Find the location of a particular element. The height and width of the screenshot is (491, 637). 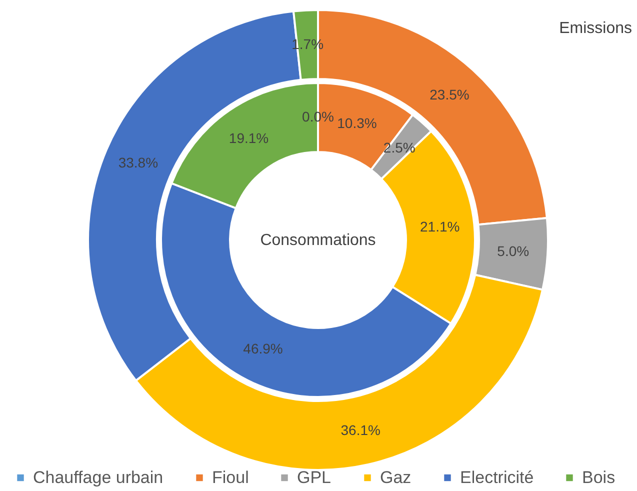

data-label: 10.3% is located at coordinates (357, 122).